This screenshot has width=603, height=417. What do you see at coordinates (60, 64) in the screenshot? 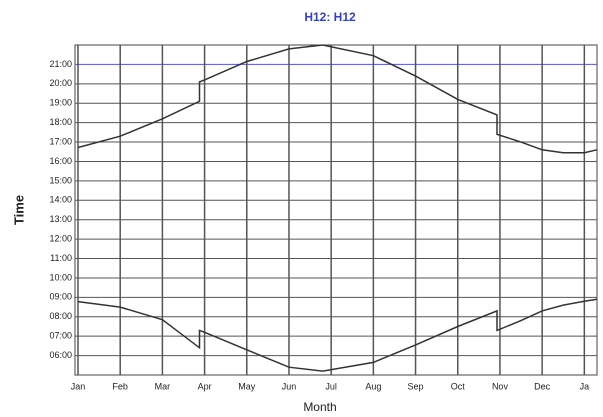
I see `y-tick-label: 21:00` at bounding box center [60, 64].